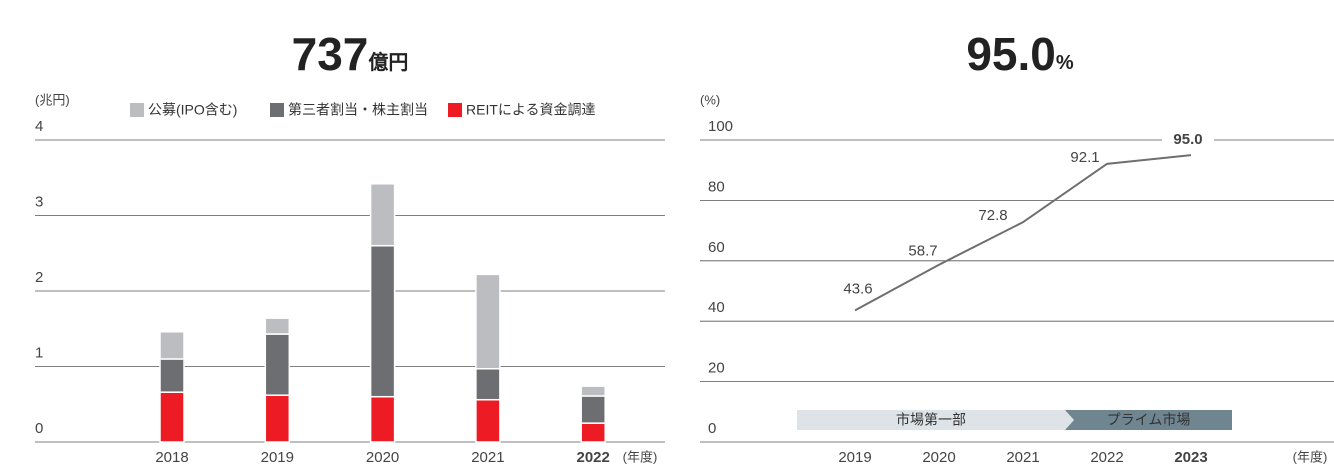 The height and width of the screenshot is (473, 1334). Describe the element at coordinates (922, 251) in the screenshot. I see `data-label: 58.7` at that location.